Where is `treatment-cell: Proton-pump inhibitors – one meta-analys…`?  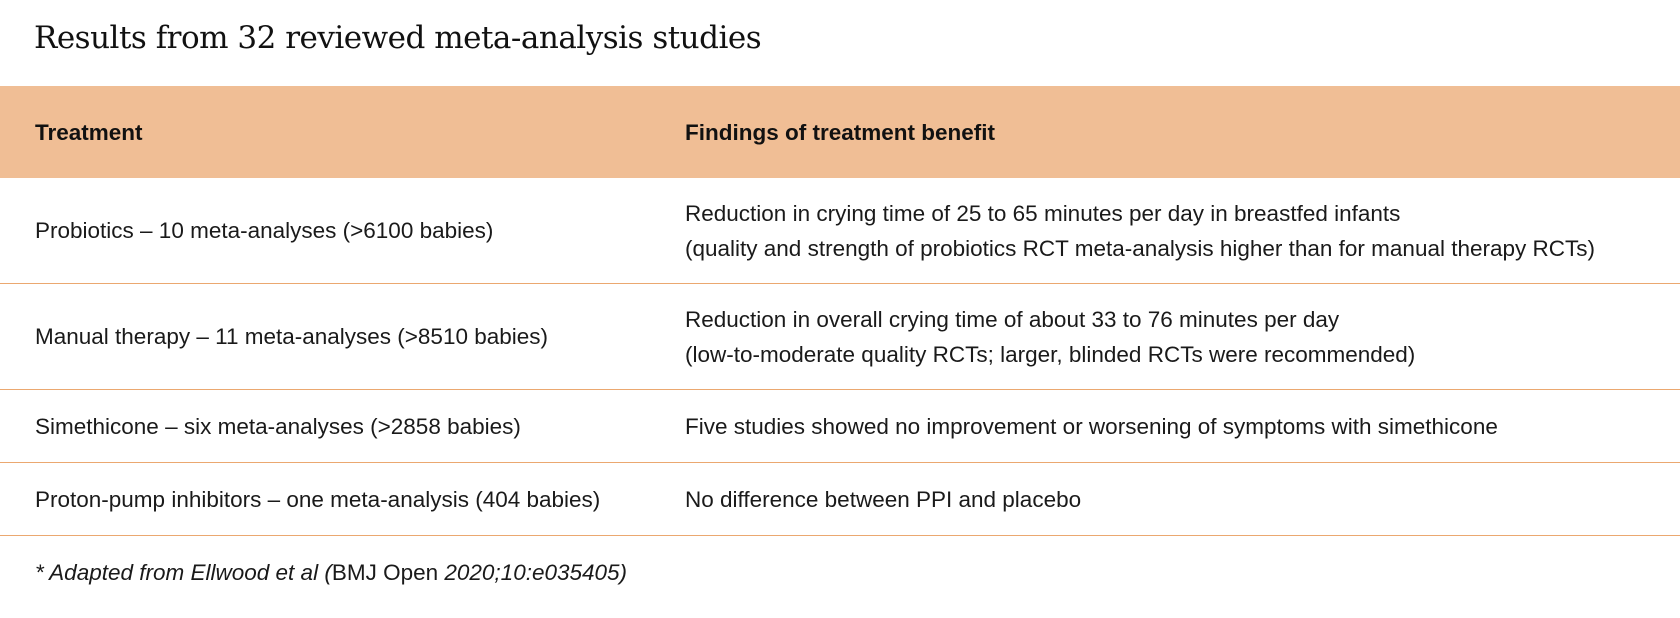
treatment-cell: Proton-pump inhibitors – one meta-analys… is located at coordinates (318, 499).